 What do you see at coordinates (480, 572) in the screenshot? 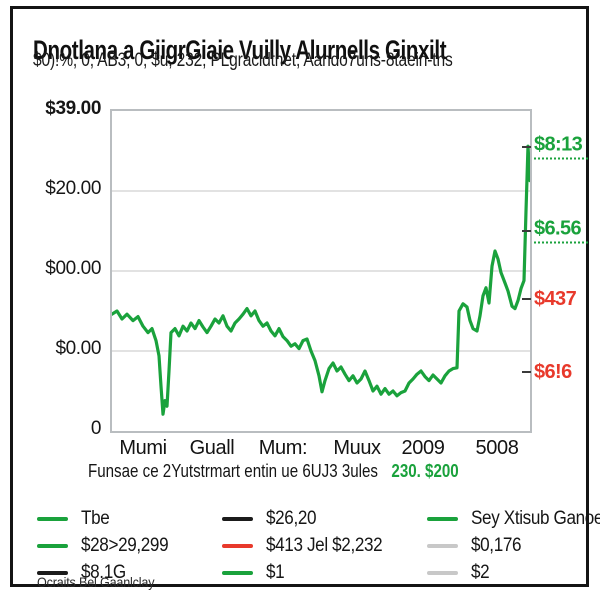
I see `legend-label: $2` at bounding box center [480, 572].